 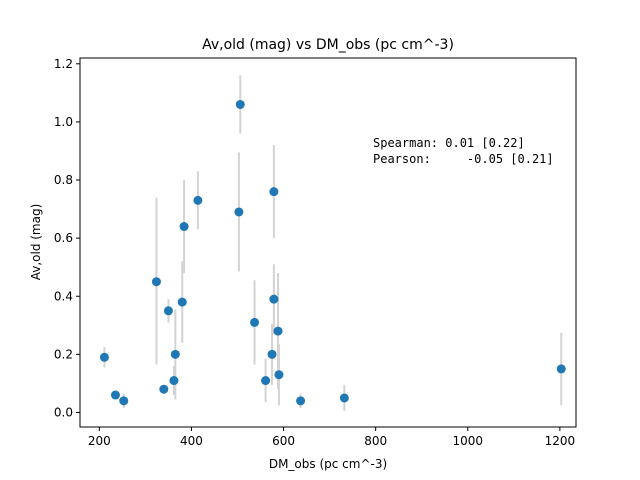 What do you see at coordinates (331, 437) in the screenshot?
I see `x-axis-ticks: 200 400 600 800 1000 1200` at bounding box center [331, 437].